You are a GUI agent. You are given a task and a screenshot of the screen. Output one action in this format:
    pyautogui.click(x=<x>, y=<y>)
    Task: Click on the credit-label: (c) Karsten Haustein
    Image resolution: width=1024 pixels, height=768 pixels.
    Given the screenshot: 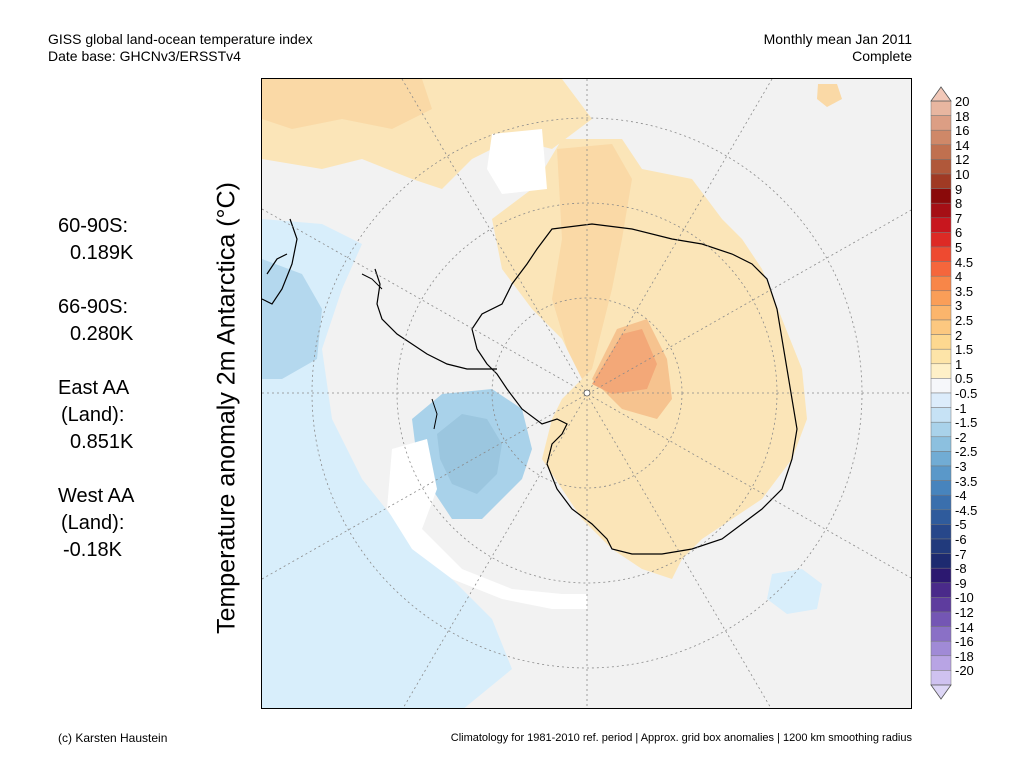 What is the action you would take?
    pyautogui.click(x=113, y=738)
    